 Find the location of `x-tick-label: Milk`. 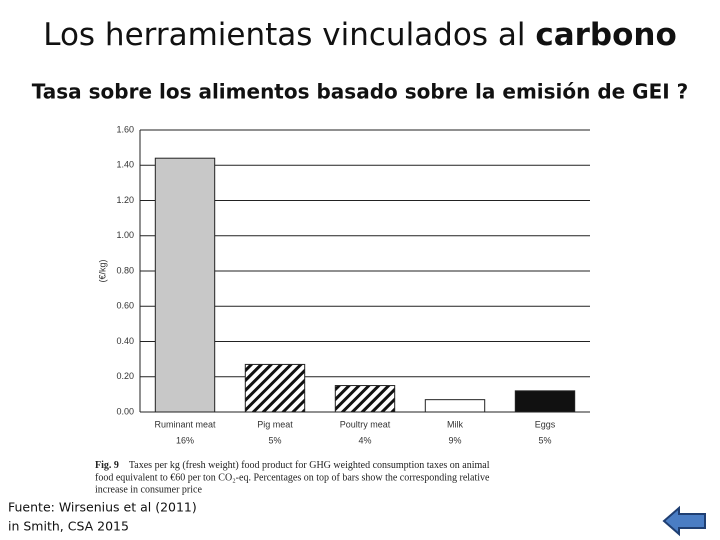

x-tick-label: Milk is located at coordinates (455, 424).